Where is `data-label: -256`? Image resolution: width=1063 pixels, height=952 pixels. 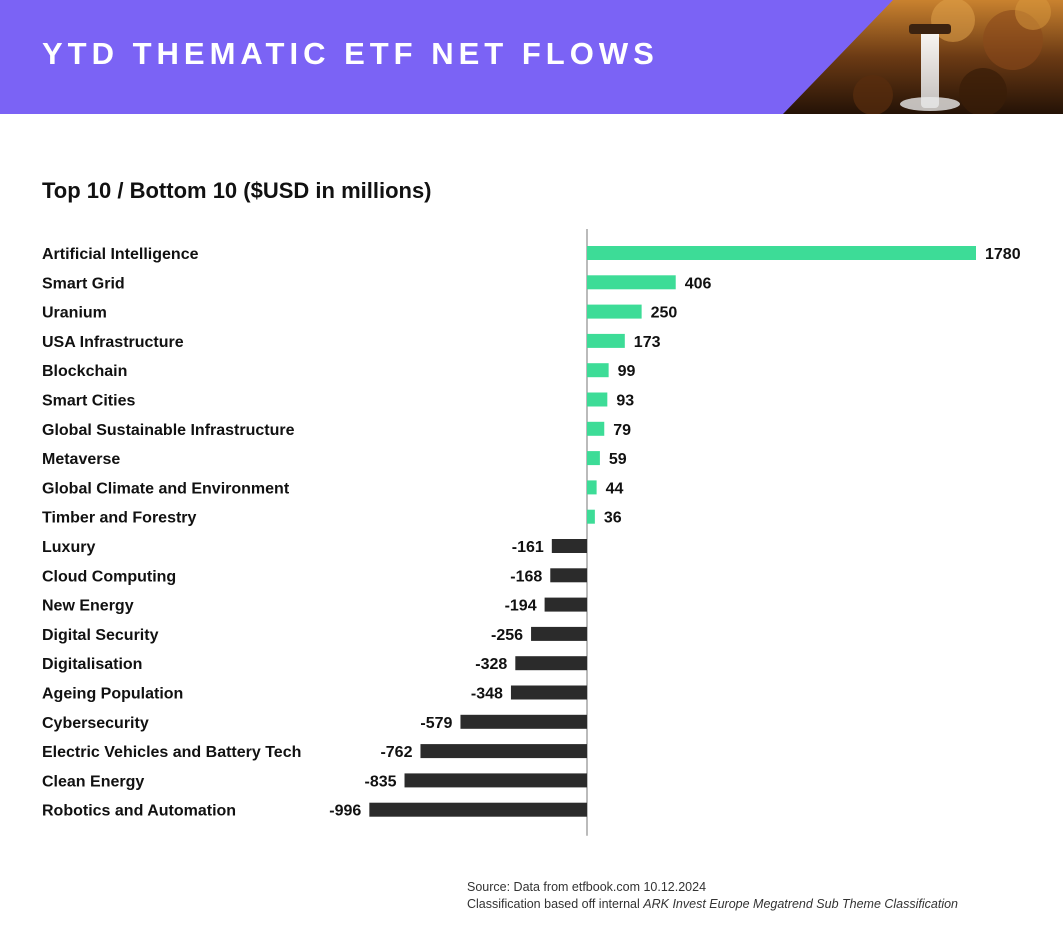
data-label: -256 is located at coordinates (507, 635).